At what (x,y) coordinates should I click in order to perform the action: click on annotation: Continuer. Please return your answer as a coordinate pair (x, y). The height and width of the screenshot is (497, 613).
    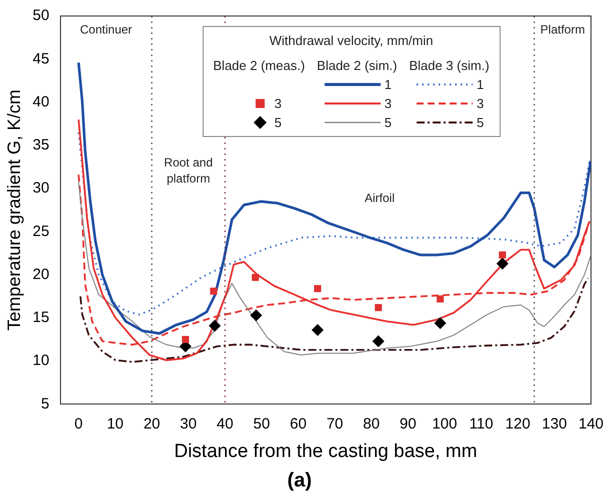
    Looking at the image, I should click on (106, 29).